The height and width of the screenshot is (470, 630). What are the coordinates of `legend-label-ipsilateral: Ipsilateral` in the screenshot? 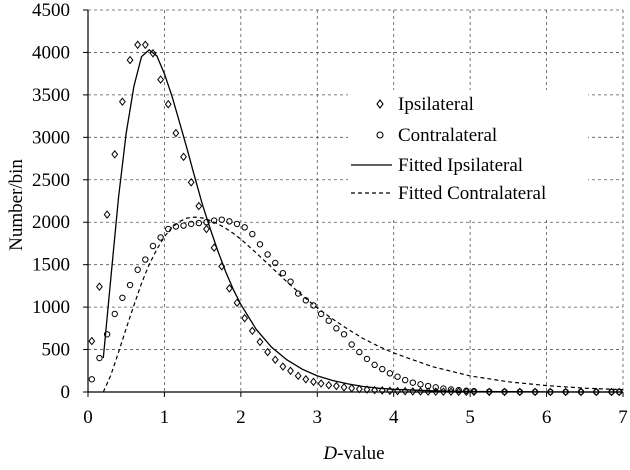 It's located at (436, 104).